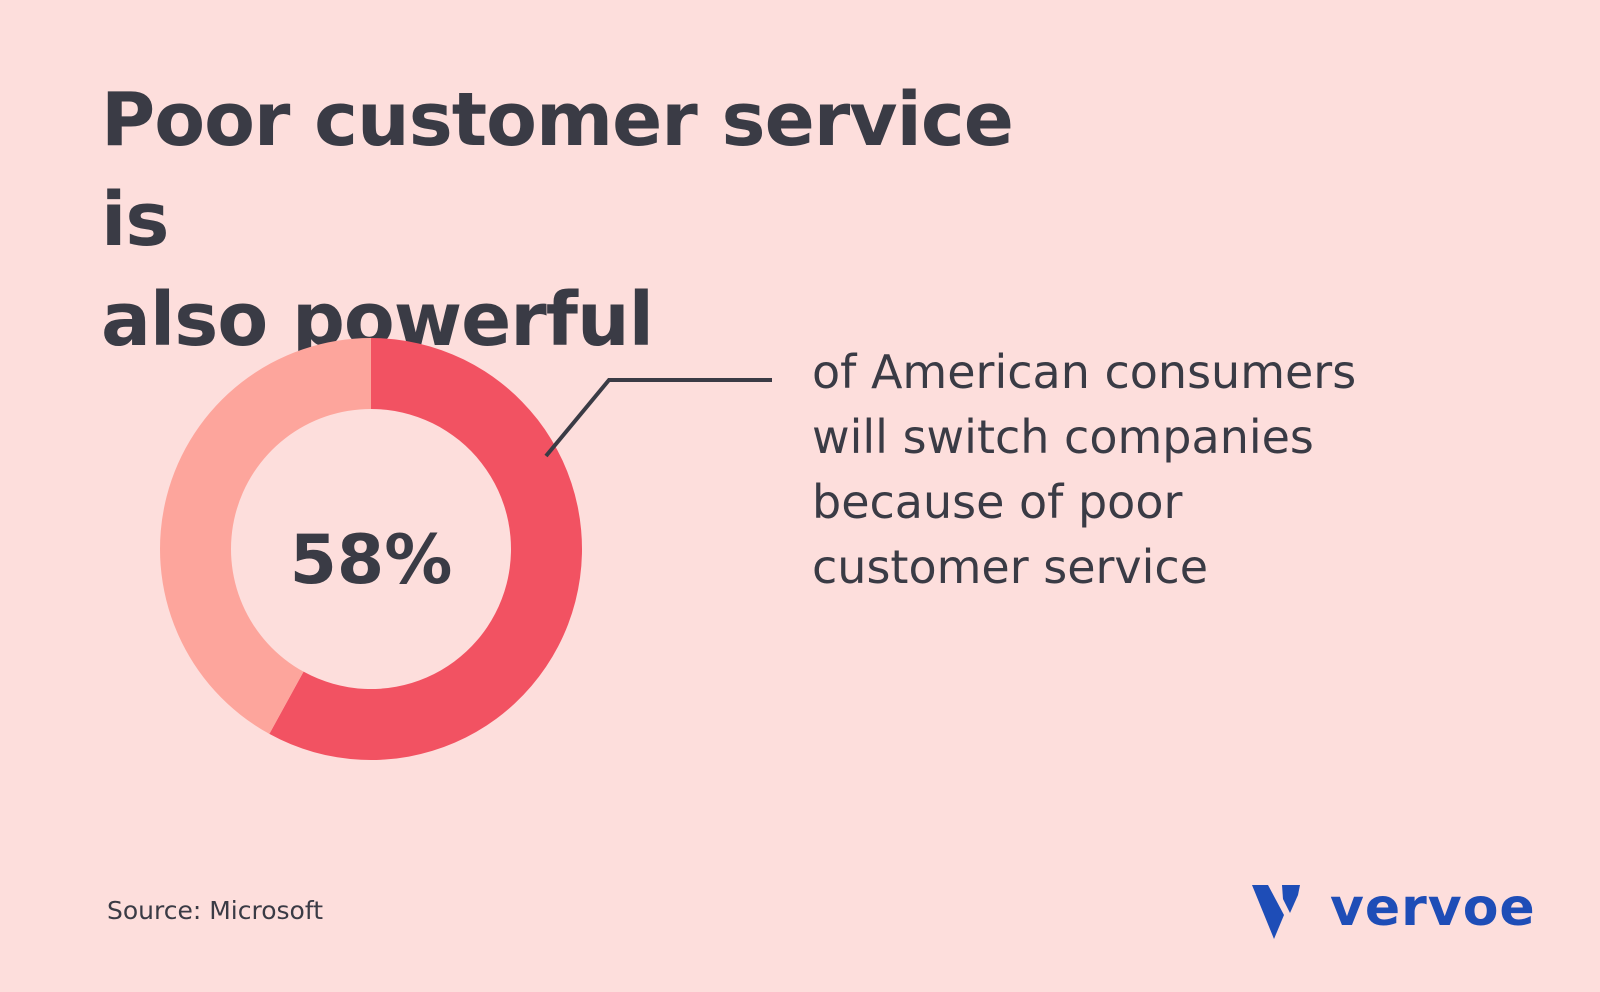  I want to click on desc-line-2: will switch companies, so click(1063, 437).